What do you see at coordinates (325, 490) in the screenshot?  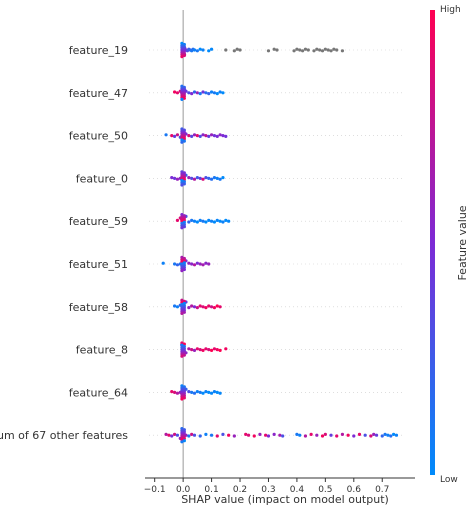 I see `x-tick-label: 0.5` at bounding box center [325, 490].